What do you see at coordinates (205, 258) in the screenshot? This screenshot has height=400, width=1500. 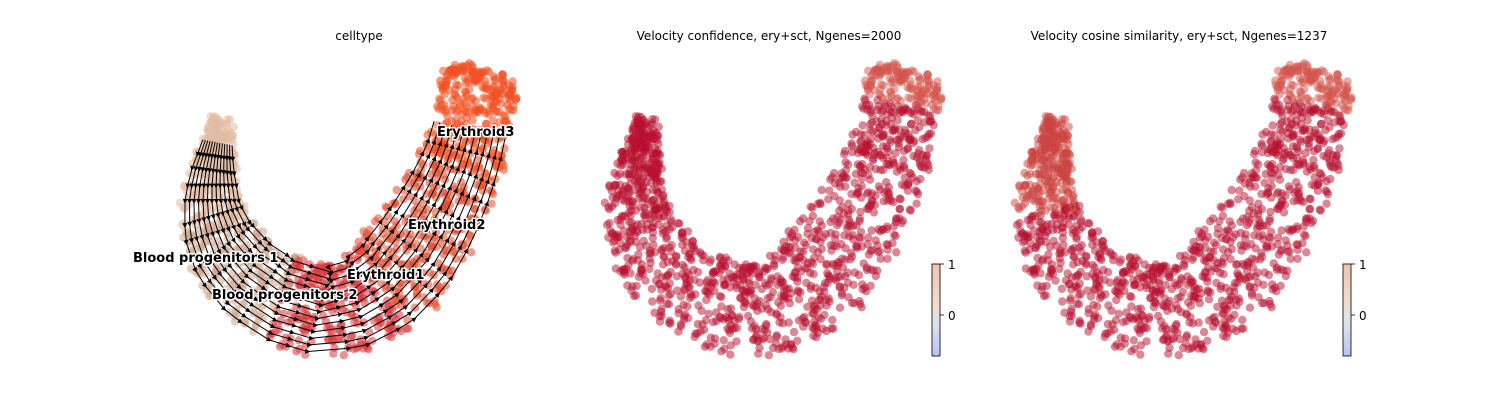 I see `svg-text: Blood progenitors 1` at bounding box center [205, 258].